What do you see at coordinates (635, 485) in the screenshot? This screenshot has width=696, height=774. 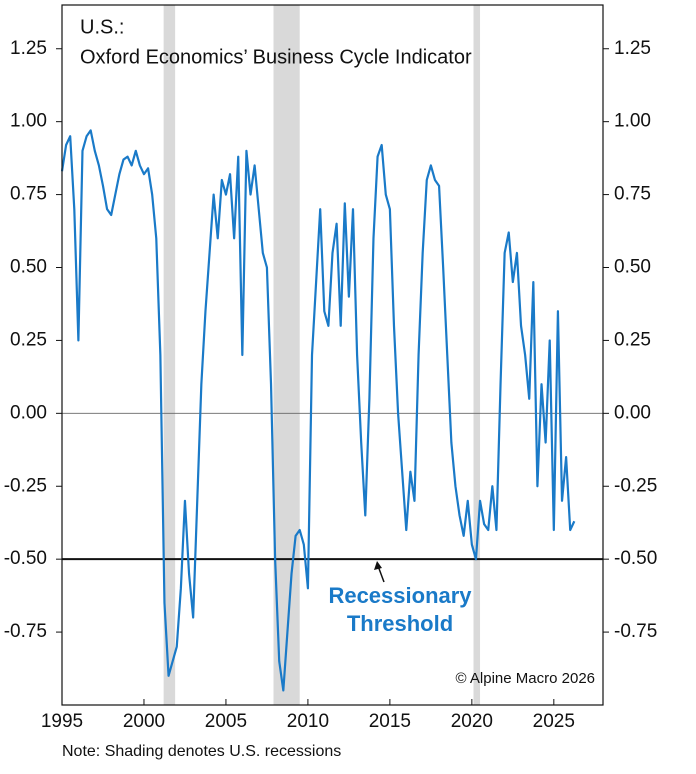 I see `y2-tick-label: -0.25` at bounding box center [635, 485].